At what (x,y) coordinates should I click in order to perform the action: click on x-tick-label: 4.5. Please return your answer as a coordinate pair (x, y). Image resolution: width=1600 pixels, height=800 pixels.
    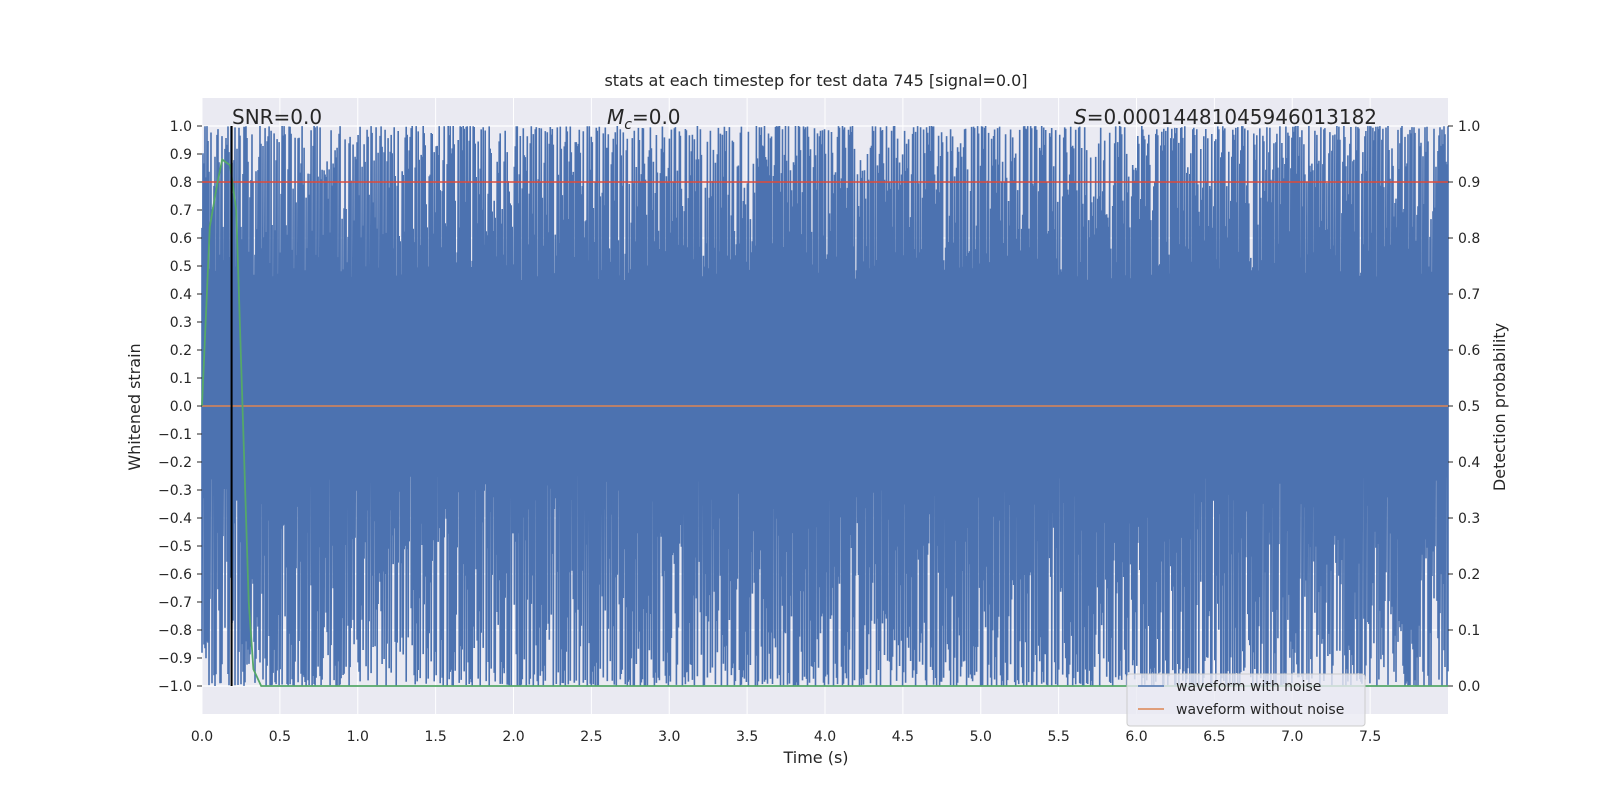
    Looking at the image, I should click on (903, 737).